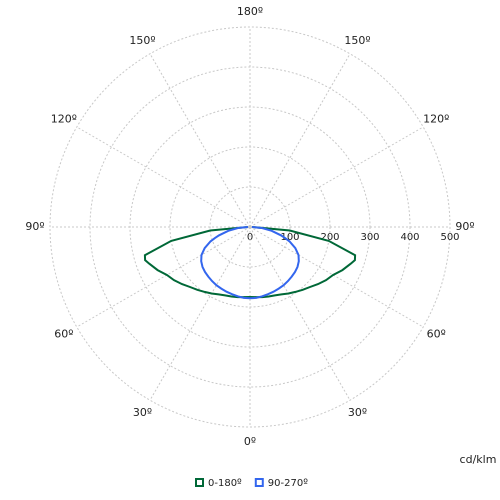 This screenshot has width=500, height=500. What do you see at coordinates (409, 237) in the screenshot?
I see `r-tick-label: 400` at bounding box center [409, 237].